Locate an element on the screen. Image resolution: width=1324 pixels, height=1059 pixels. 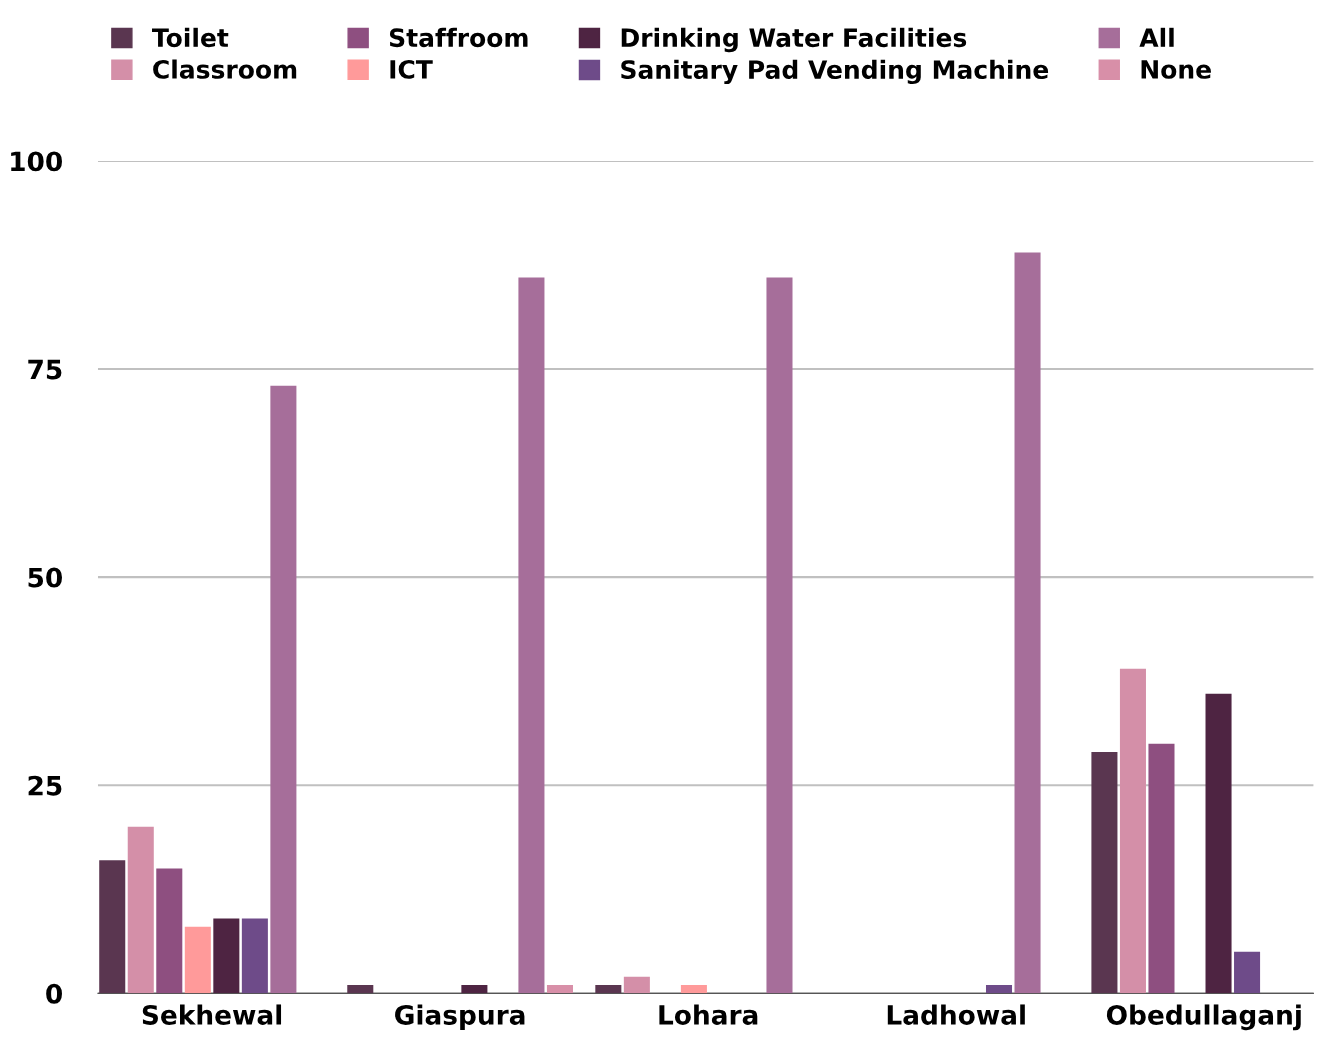
x-tick-label: Lohara is located at coordinates (708, 1014).